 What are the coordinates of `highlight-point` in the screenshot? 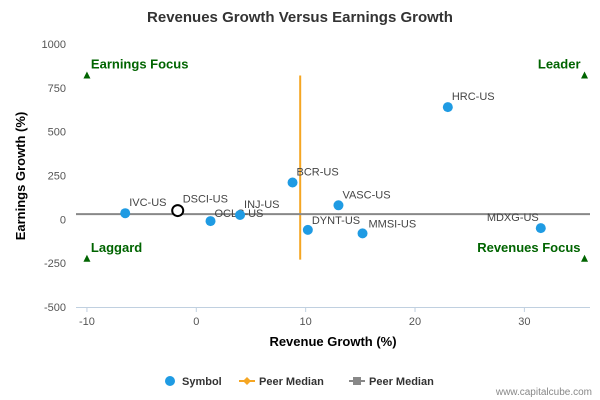 It's located at (178, 211).